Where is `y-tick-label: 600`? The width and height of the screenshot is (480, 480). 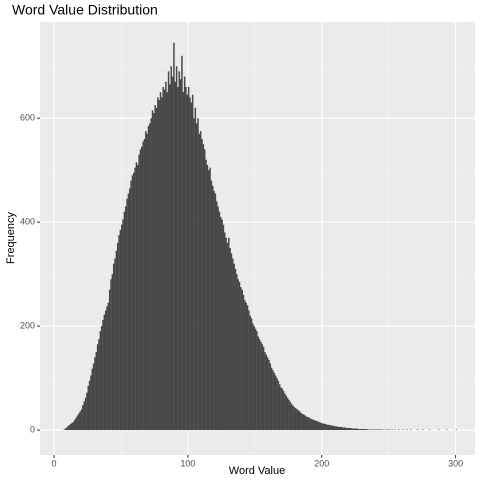
y-tick-label: 600 is located at coordinates (27, 118).